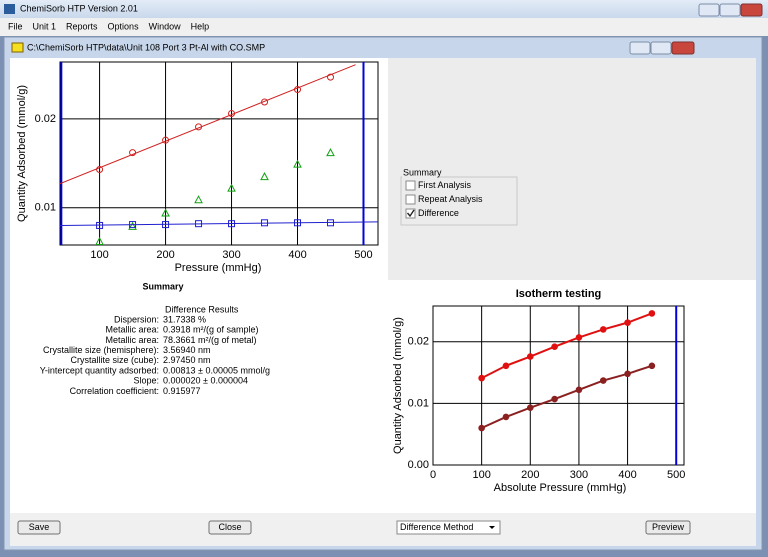  What do you see at coordinates (218, 268) in the screenshot?
I see `x-axis-label: Pressure (mmHg)` at bounding box center [218, 268].